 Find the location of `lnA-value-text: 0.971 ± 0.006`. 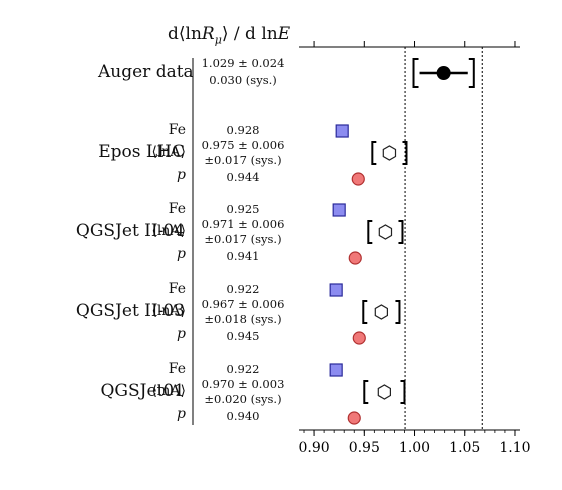

lnA-value-text: 0.971 ± 0.006 is located at coordinates (243, 224).